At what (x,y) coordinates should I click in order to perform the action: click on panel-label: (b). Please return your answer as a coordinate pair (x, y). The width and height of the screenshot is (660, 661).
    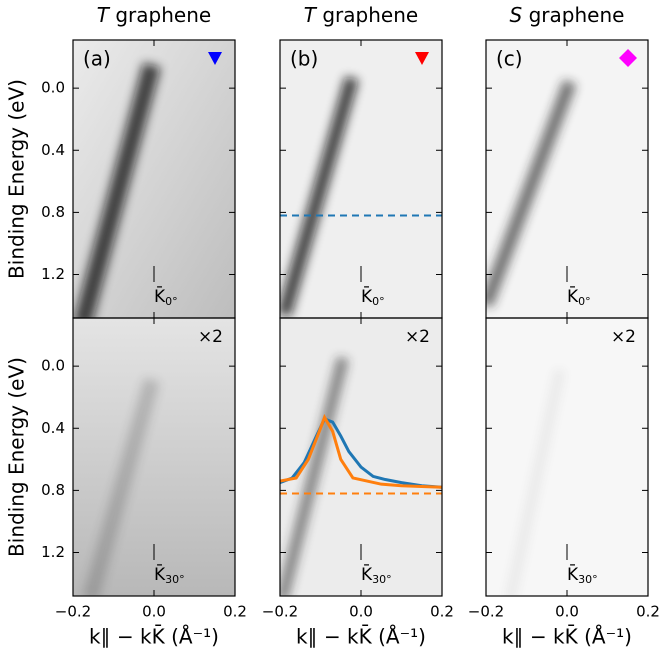
    Looking at the image, I should click on (304, 59).